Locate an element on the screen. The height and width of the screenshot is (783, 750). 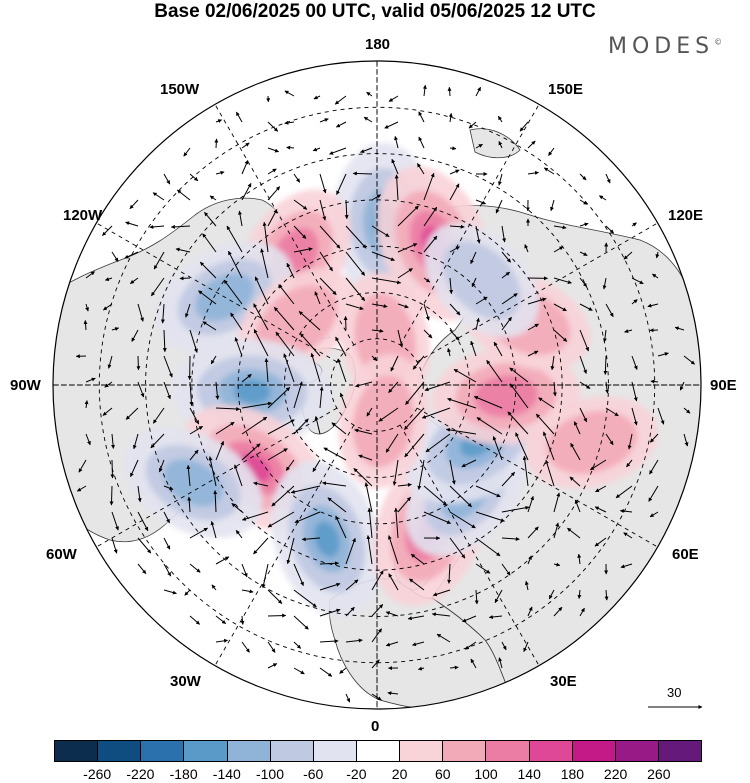
colorbar-tick-label: -20 is located at coordinates (356, 774).